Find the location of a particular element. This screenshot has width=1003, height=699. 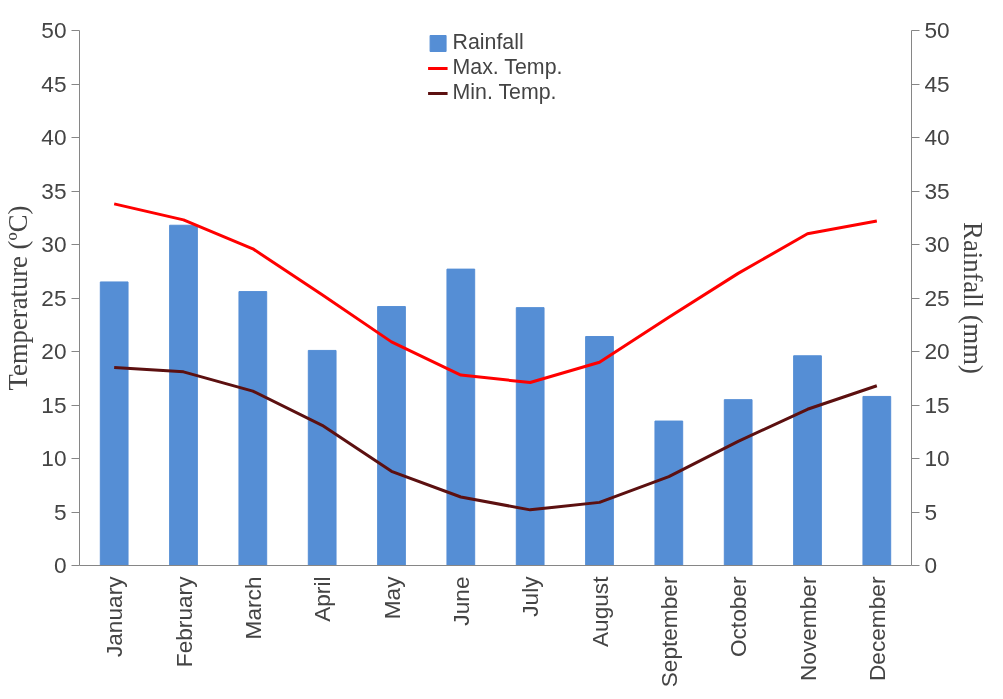

x-tick-label: May is located at coordinates (391, 597).